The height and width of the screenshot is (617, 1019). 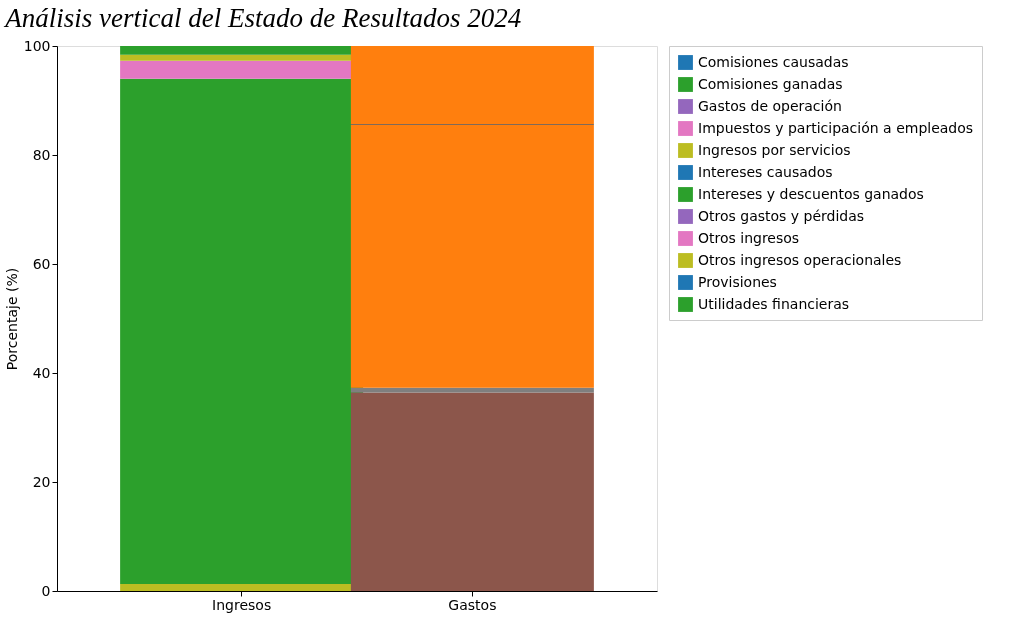 What do you see at coordinates (242, 604) in the screenshot?
I see `x-tick-label: Ingresos` at bounding box center [242, 604].